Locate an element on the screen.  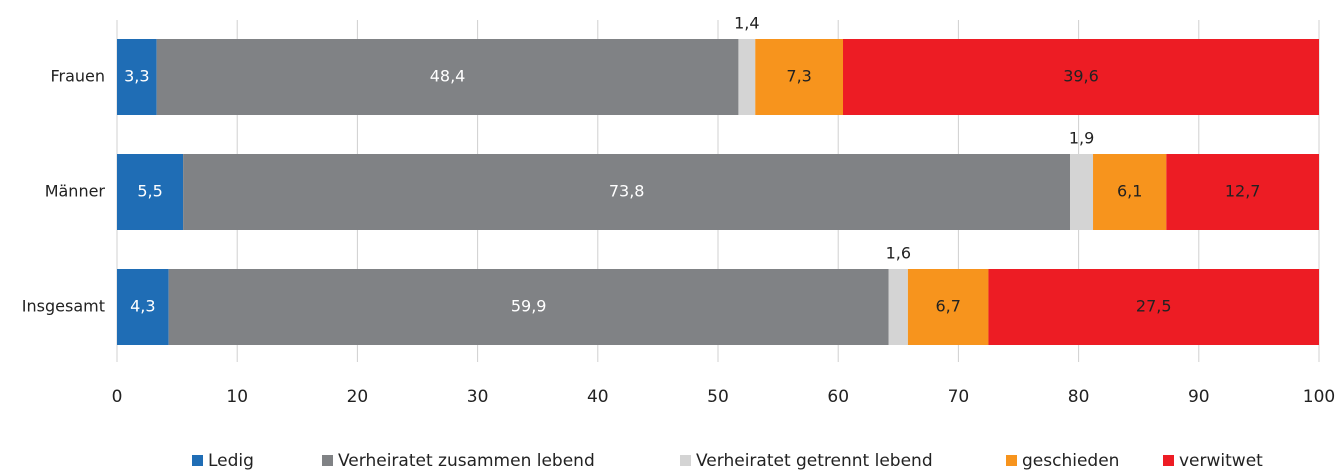
x-tick-label: 80 is located at coordinates (1079, 397).